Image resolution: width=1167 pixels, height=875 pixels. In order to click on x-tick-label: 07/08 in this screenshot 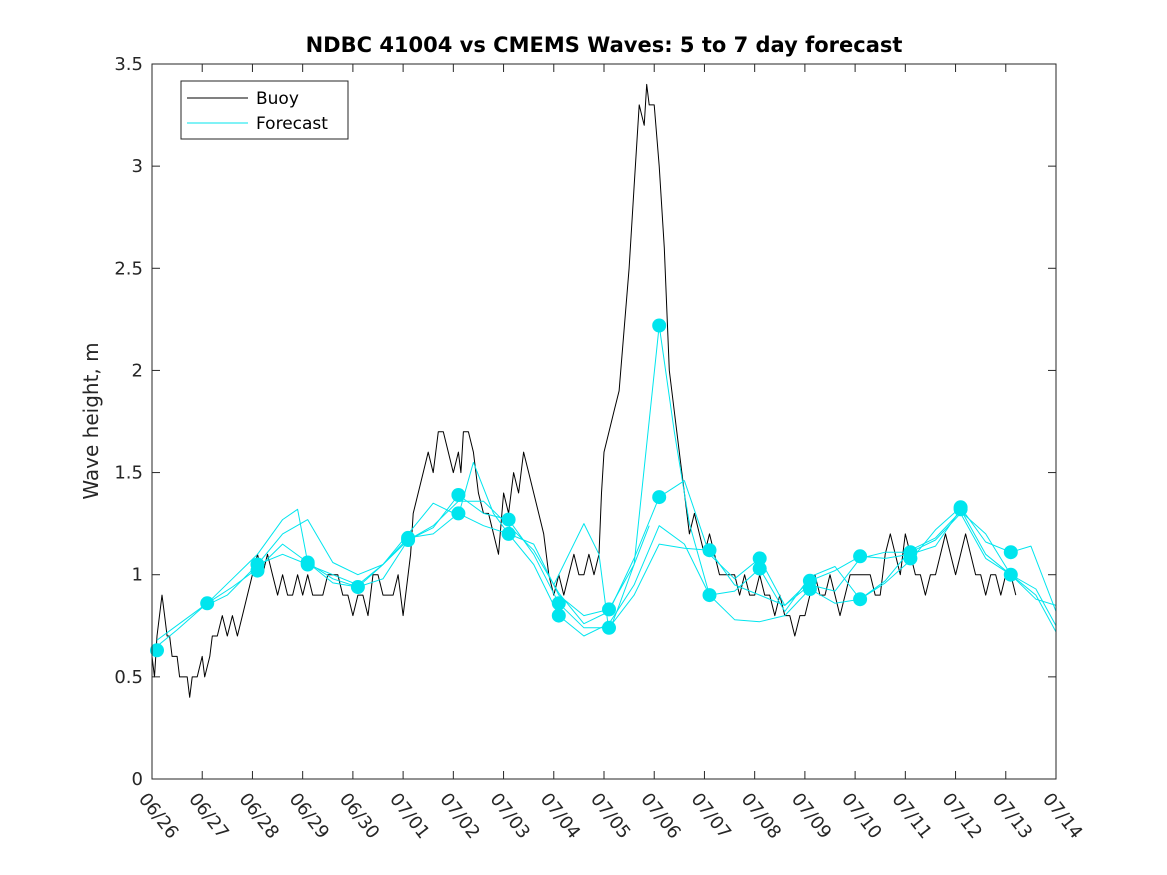, I will do `click(761, 816)`.